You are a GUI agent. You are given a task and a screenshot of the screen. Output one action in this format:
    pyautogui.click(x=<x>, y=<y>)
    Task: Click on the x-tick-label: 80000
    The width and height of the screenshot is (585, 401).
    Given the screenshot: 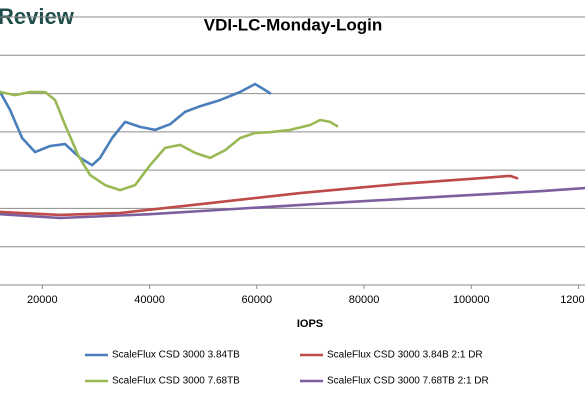 What is the action you would take?
    pyautogui.click(x=364, y=300)
    